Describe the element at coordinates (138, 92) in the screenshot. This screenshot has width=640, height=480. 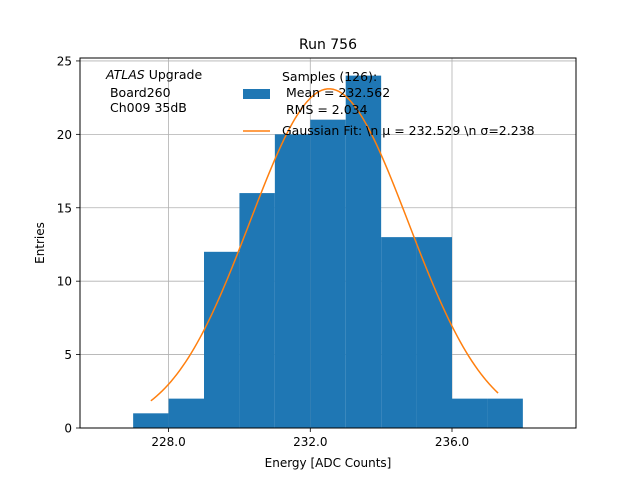
I see `atlas-label-line2: Board260` at that location.